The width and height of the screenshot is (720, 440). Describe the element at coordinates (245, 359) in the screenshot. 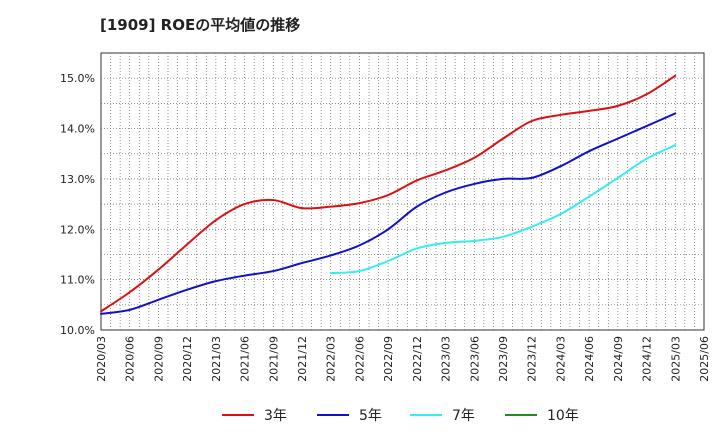

I see `x-tick-label: 2021/06` at that location.